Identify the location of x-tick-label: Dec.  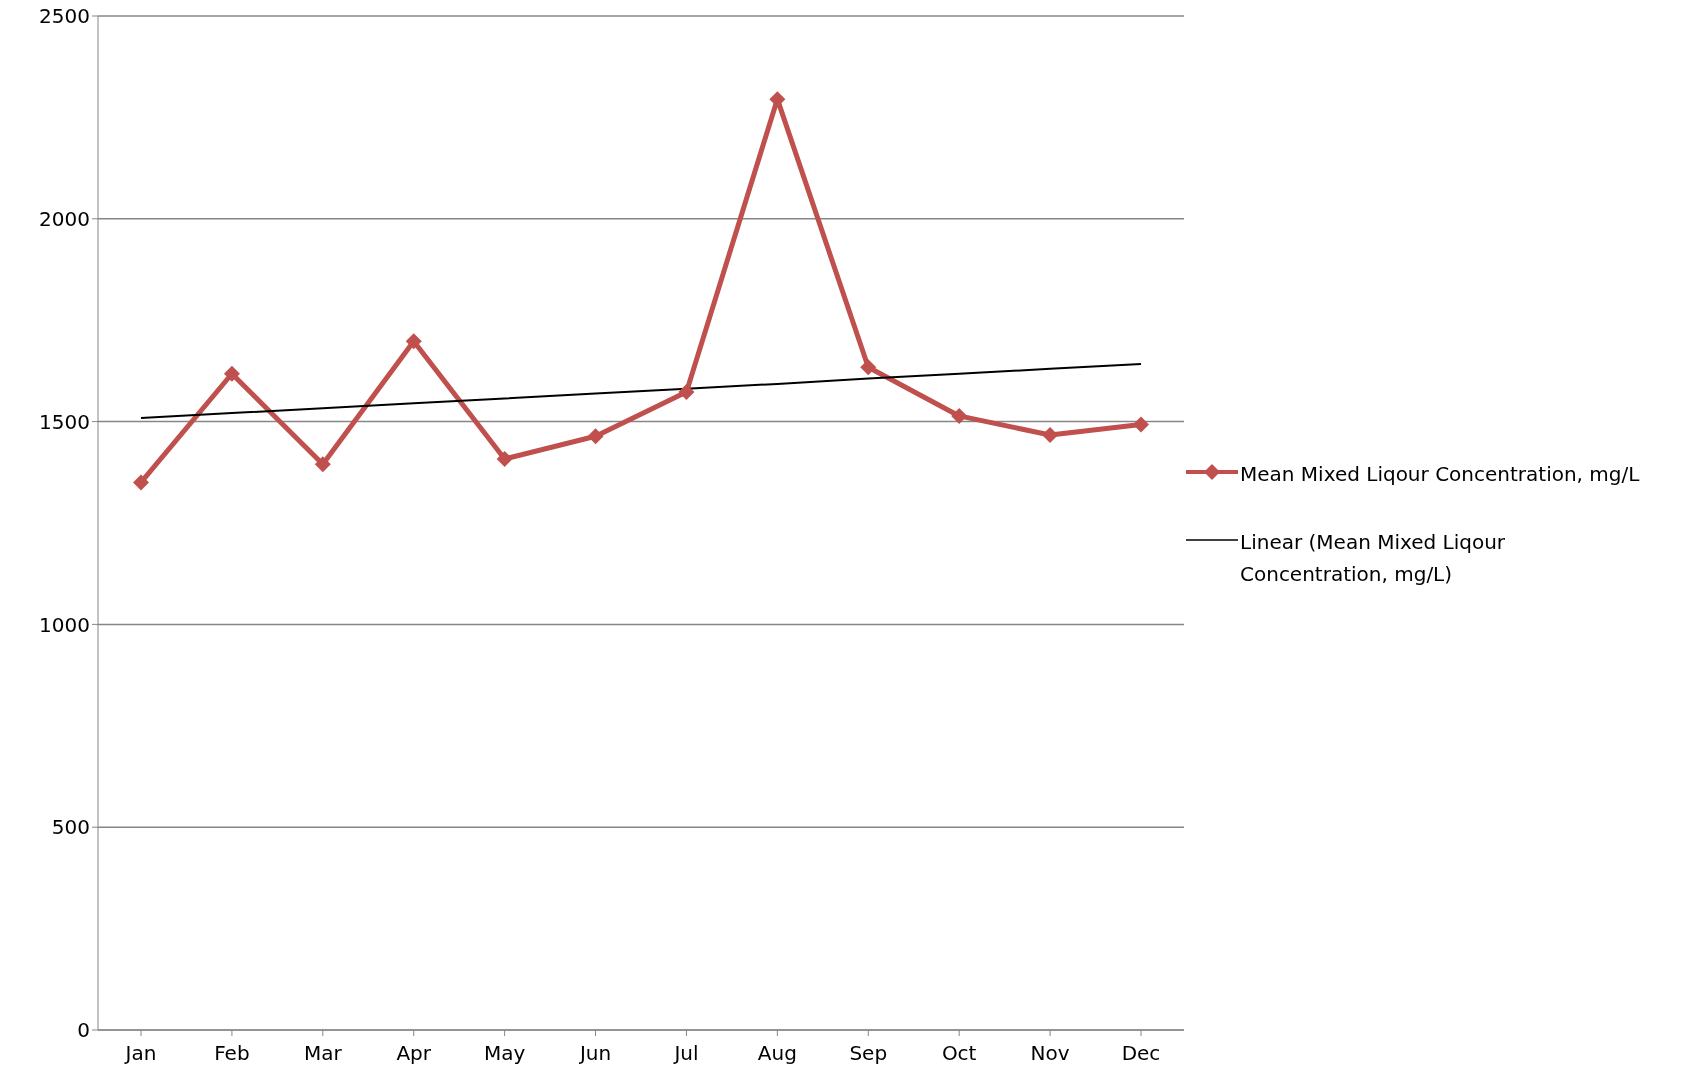
(1141, 1053).